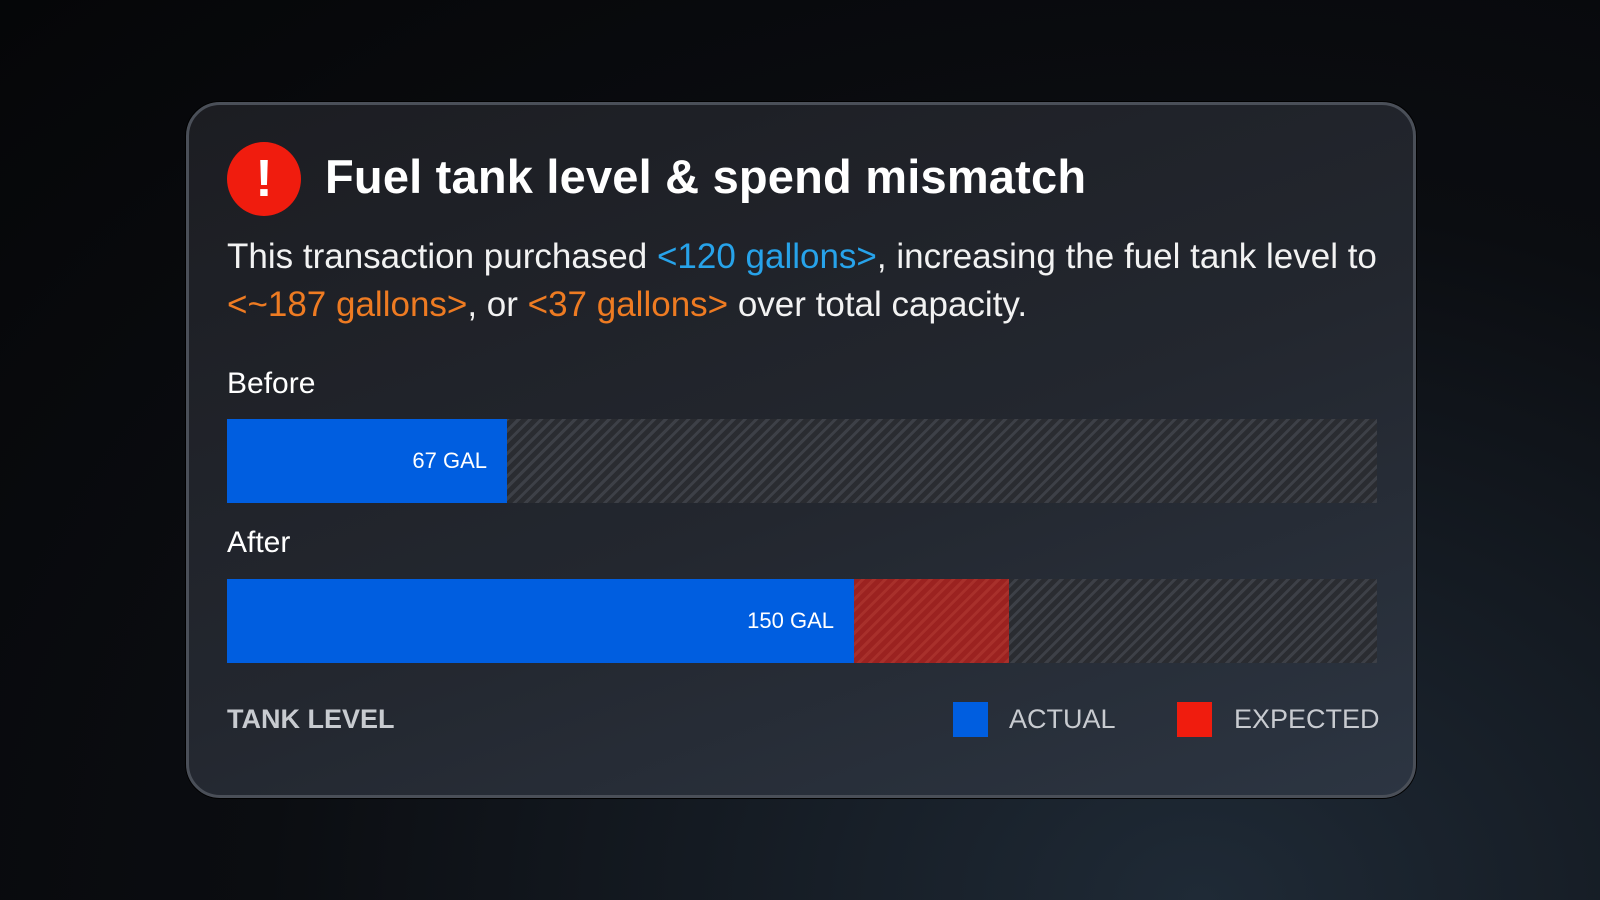 Image resolution: width=1600 pixels, height=900 pixels. What do you see at coordinates (347, 304) in the screenshot?
I see `level-amount: <~187 gallons>` at bounding box center [347, 304].